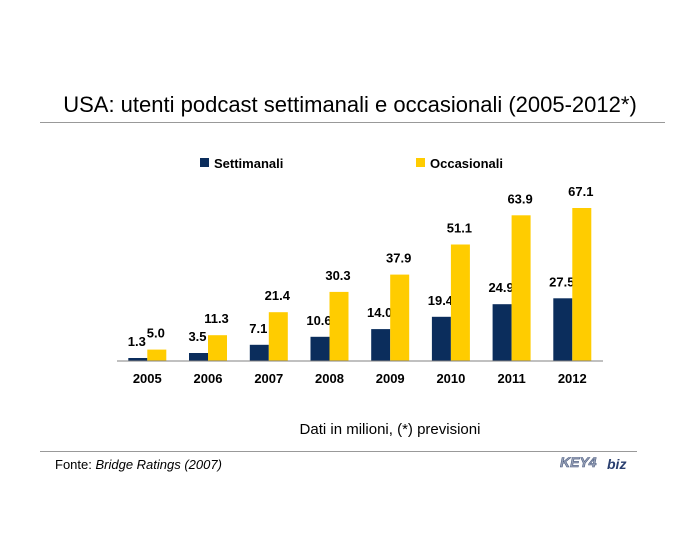  I want to click on data-label-settimanali-2007: 7.1, so click(258, 328).